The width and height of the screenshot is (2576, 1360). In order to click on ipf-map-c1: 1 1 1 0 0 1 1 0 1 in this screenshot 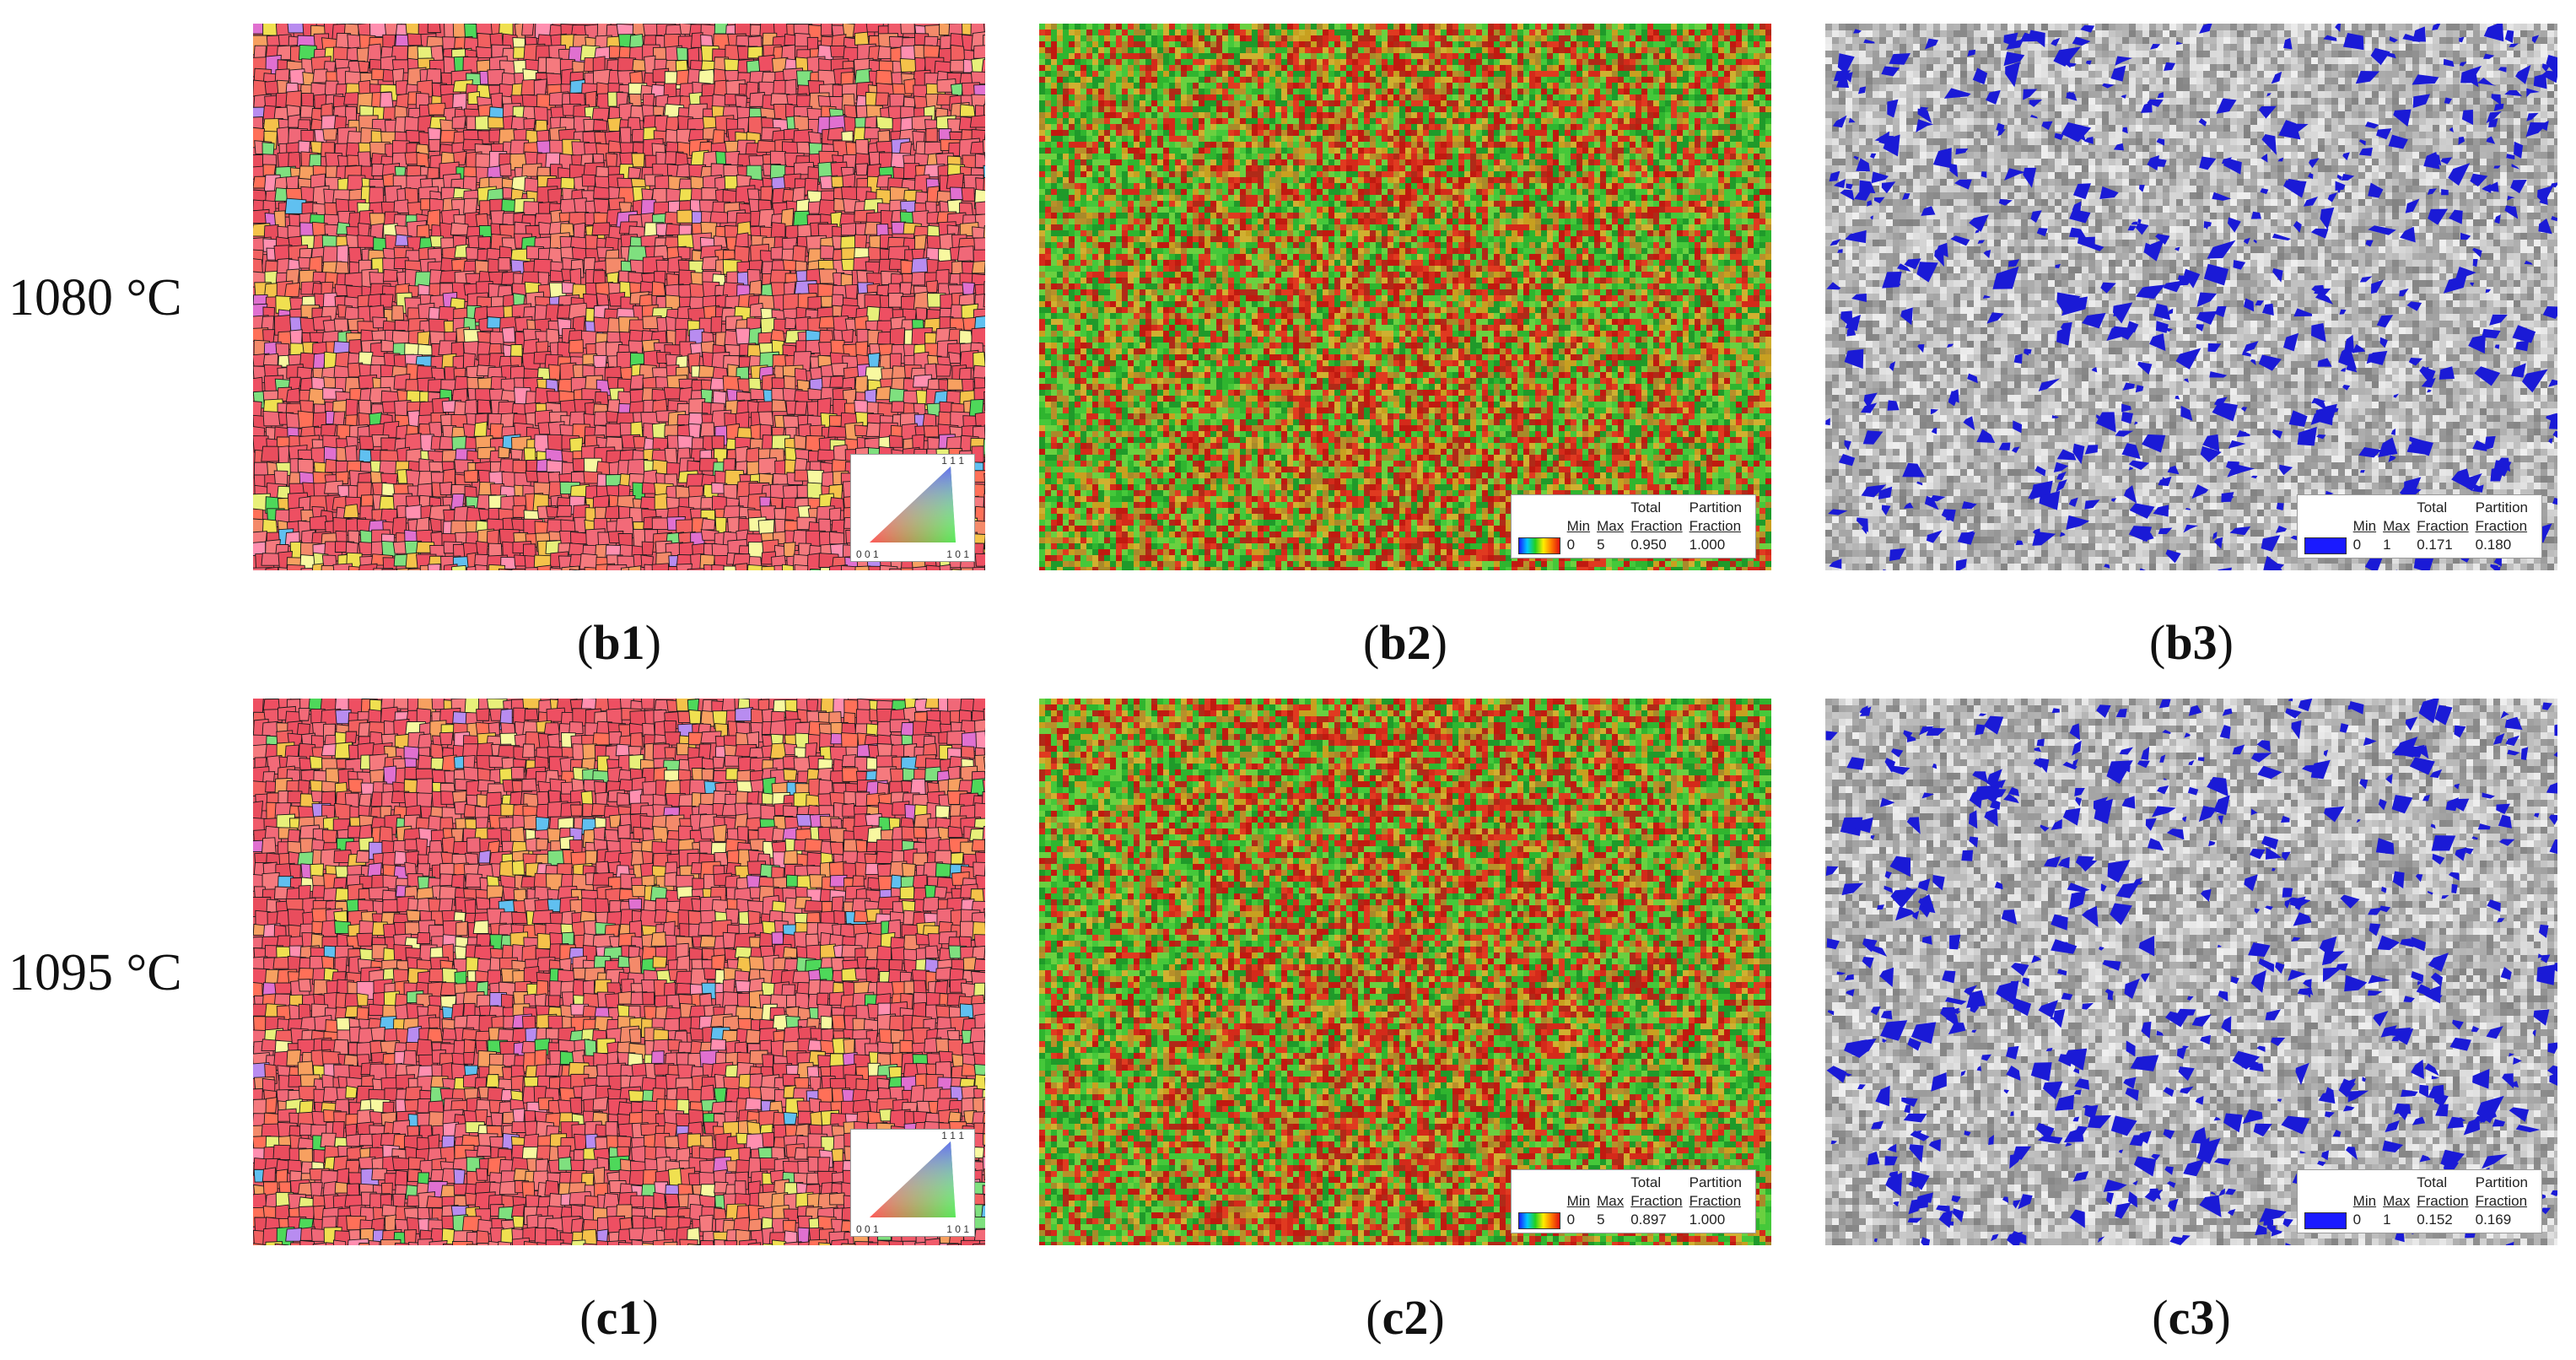, I will do `click(619, 972)`.